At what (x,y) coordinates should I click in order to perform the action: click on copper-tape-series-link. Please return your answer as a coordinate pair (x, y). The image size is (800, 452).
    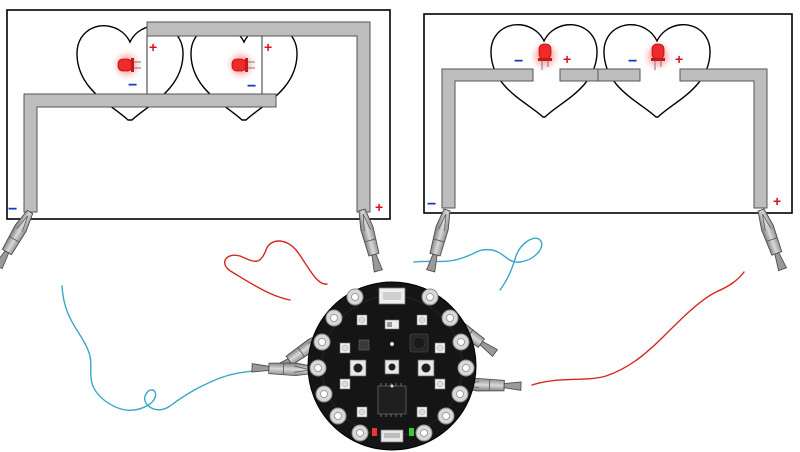
    Looking at the image, I should click on (600, 75).